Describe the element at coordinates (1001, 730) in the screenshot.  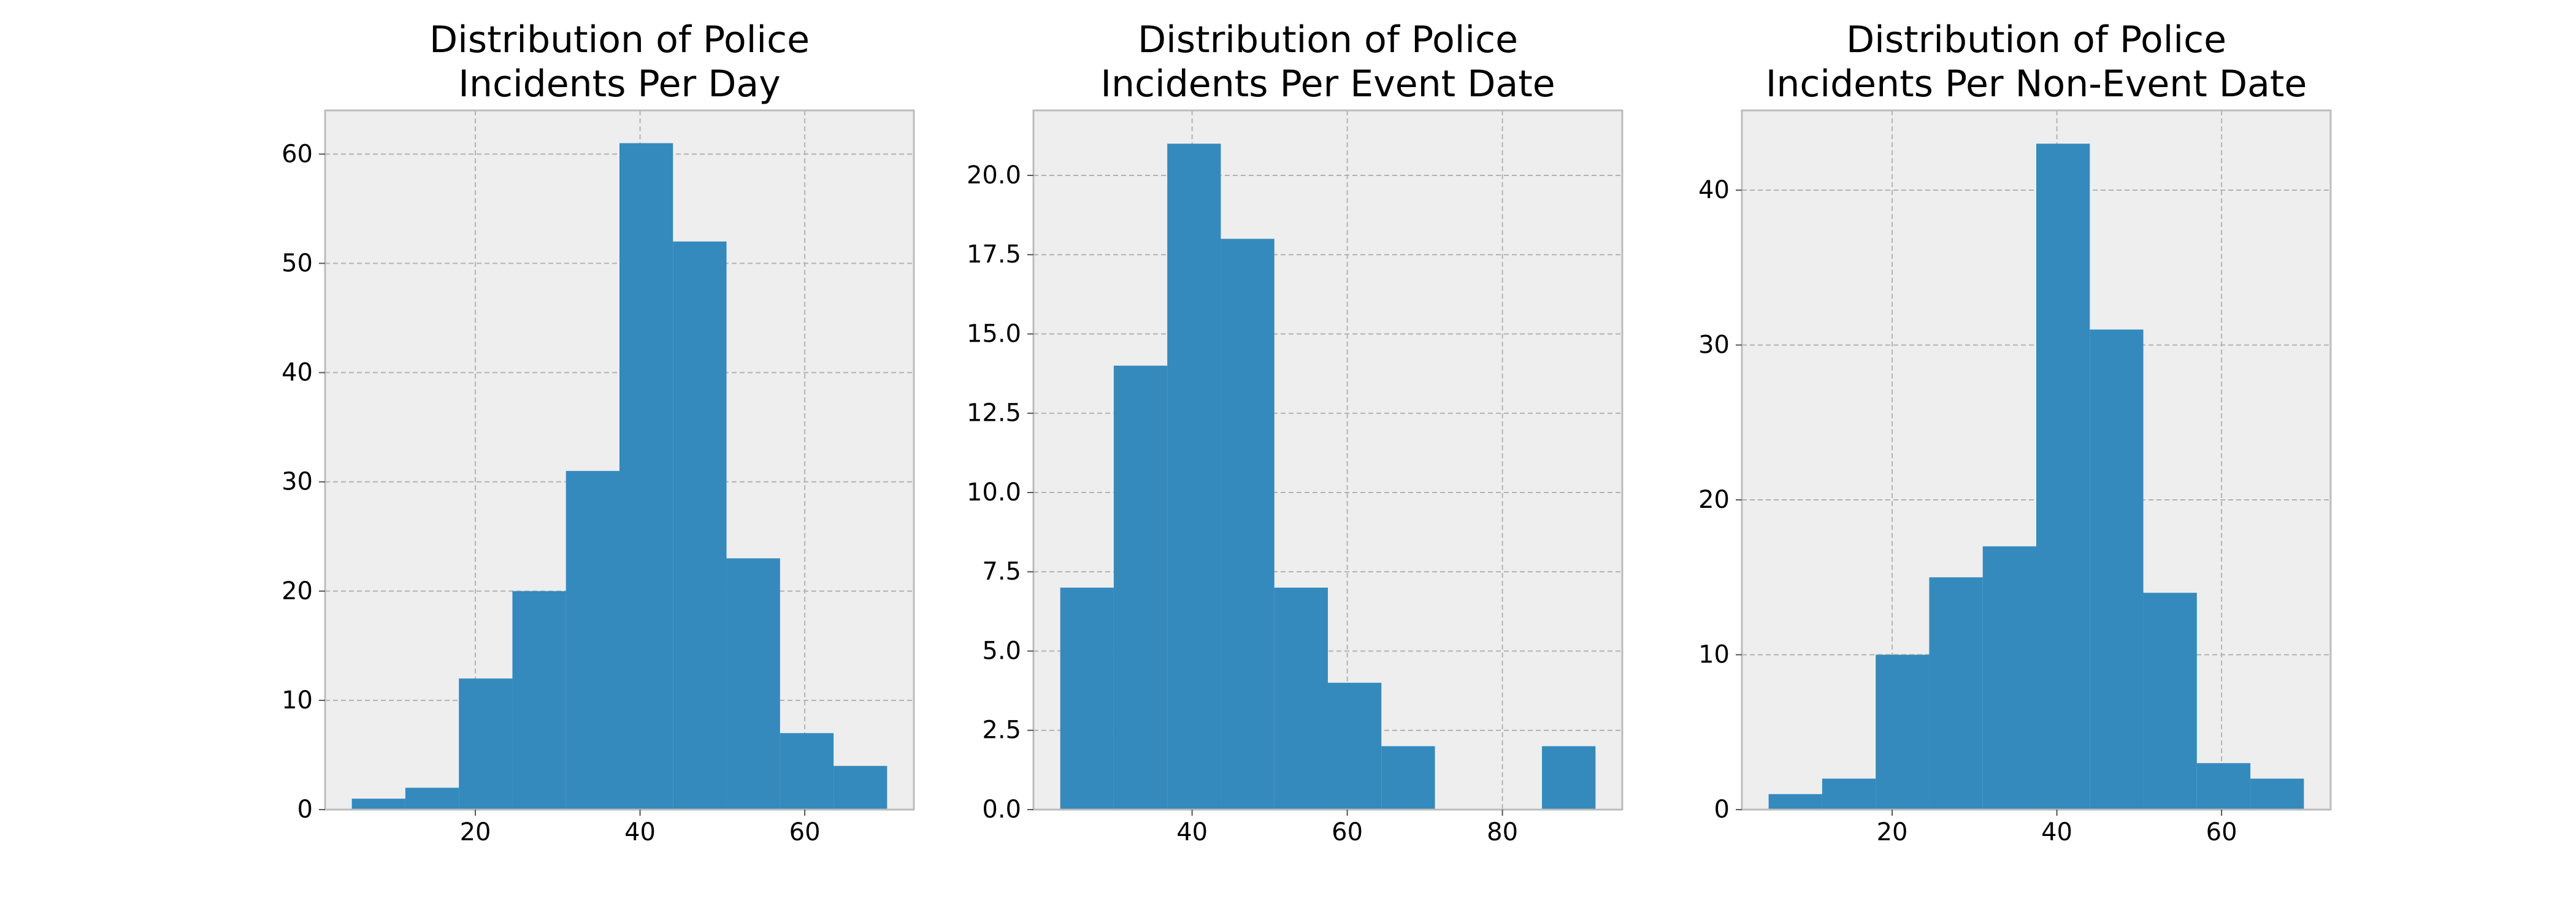
I see `y-tick-label: 2.5` at that location.